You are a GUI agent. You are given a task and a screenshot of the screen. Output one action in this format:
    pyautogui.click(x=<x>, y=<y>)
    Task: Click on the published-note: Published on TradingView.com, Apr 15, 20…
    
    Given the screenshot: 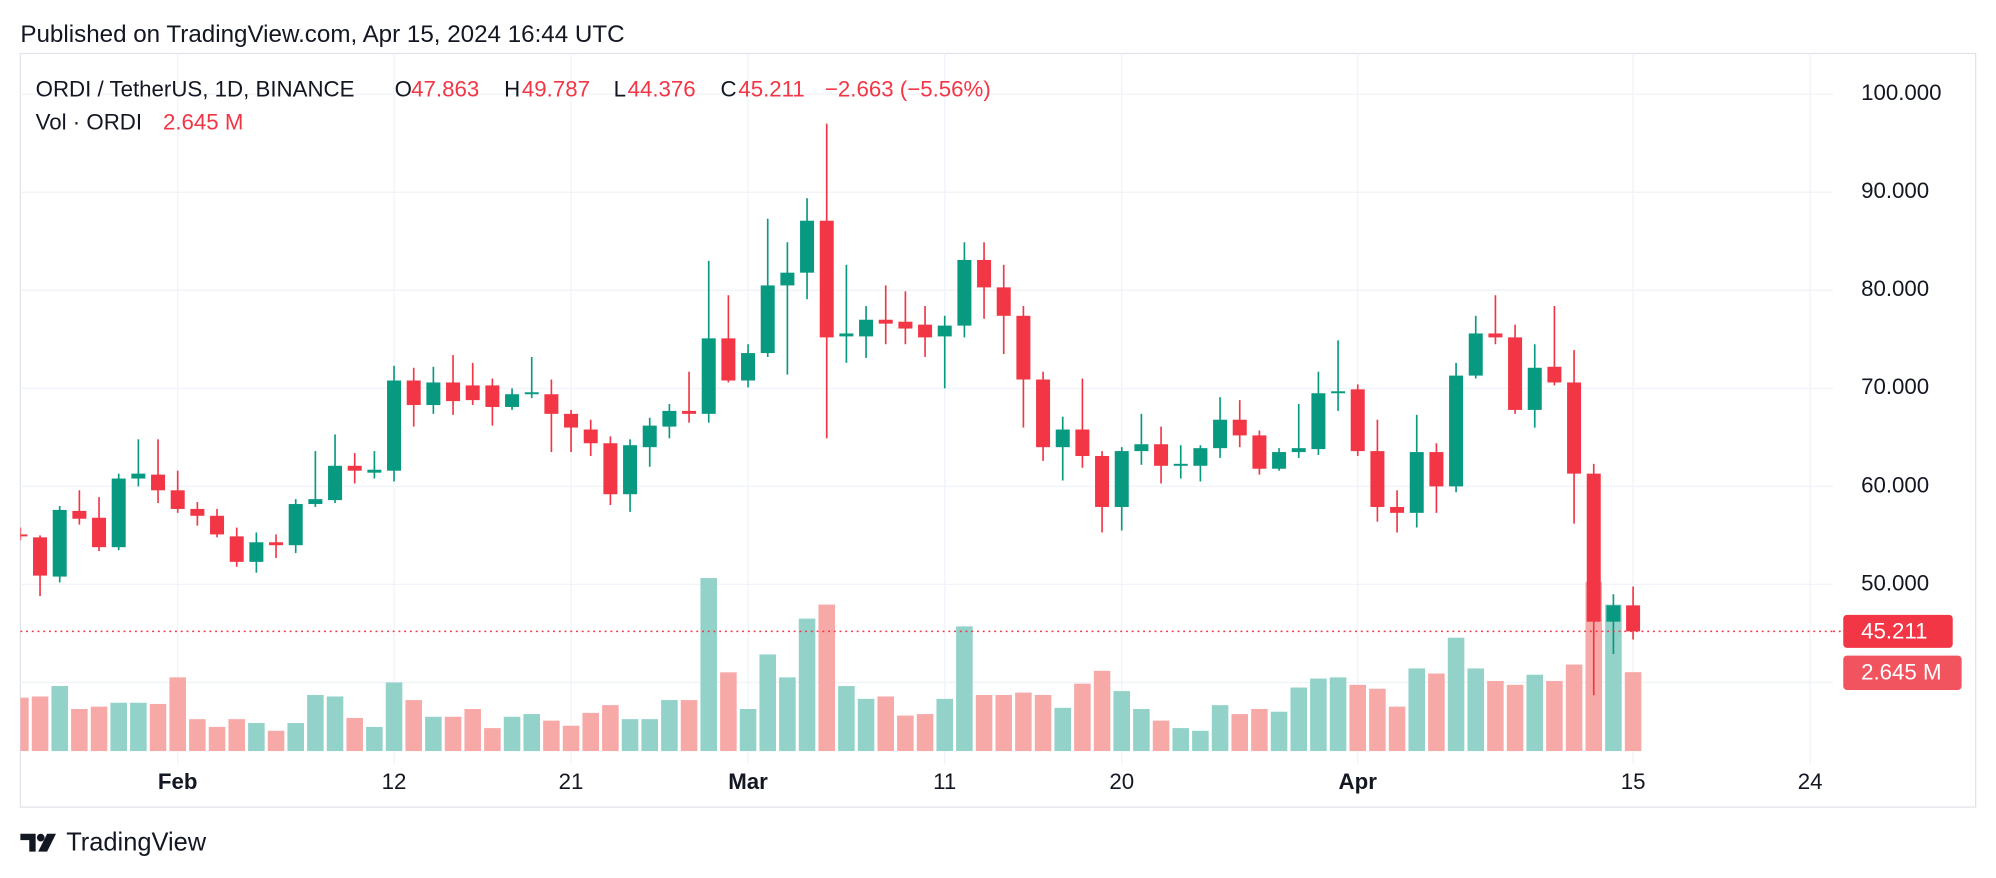 What is the action you would take?
    pyautogui.click(x=322, y=34)
    